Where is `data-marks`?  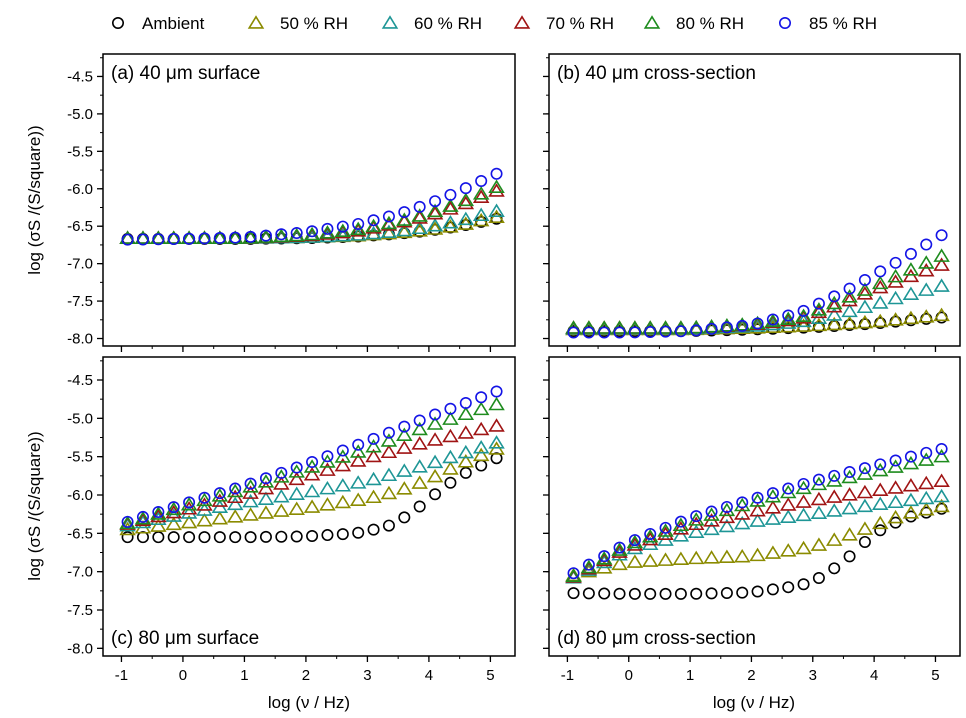 data-marks is located at coordinates (312, 206).